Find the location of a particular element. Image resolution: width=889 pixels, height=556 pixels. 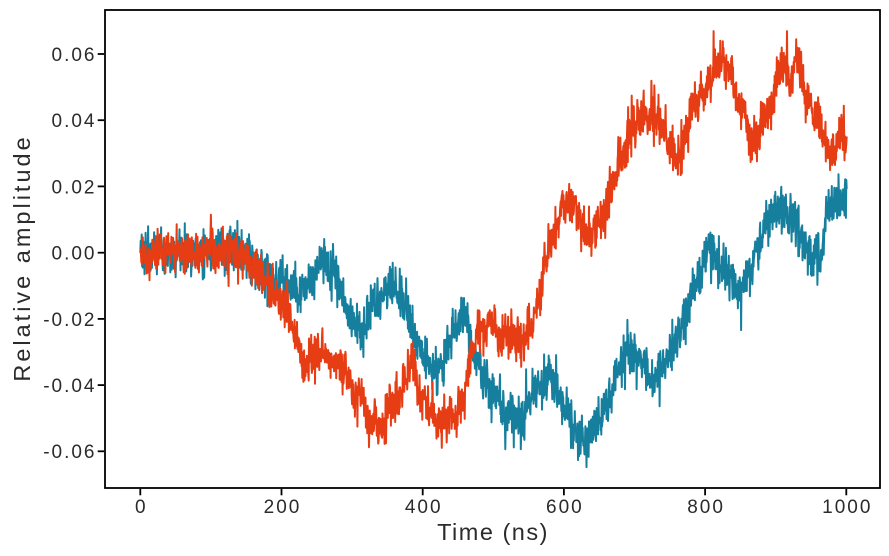

svg-text: -0.06 is located at coordinates (69, 452).